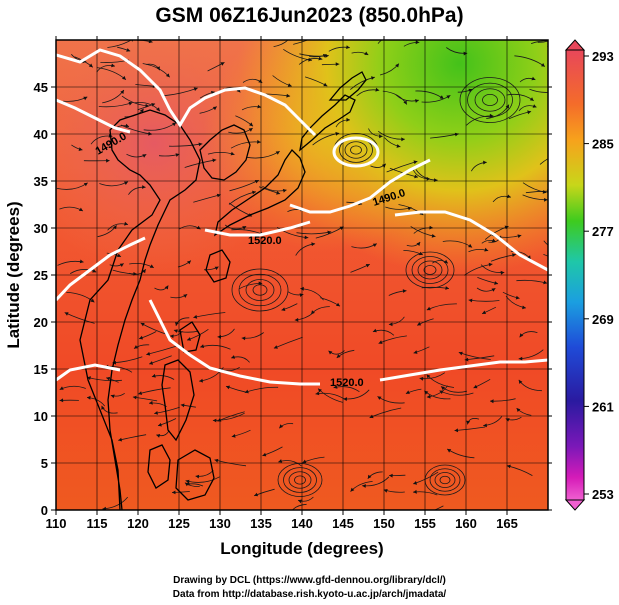  I want to click on x-tick-label: 165, so click(507, 523).